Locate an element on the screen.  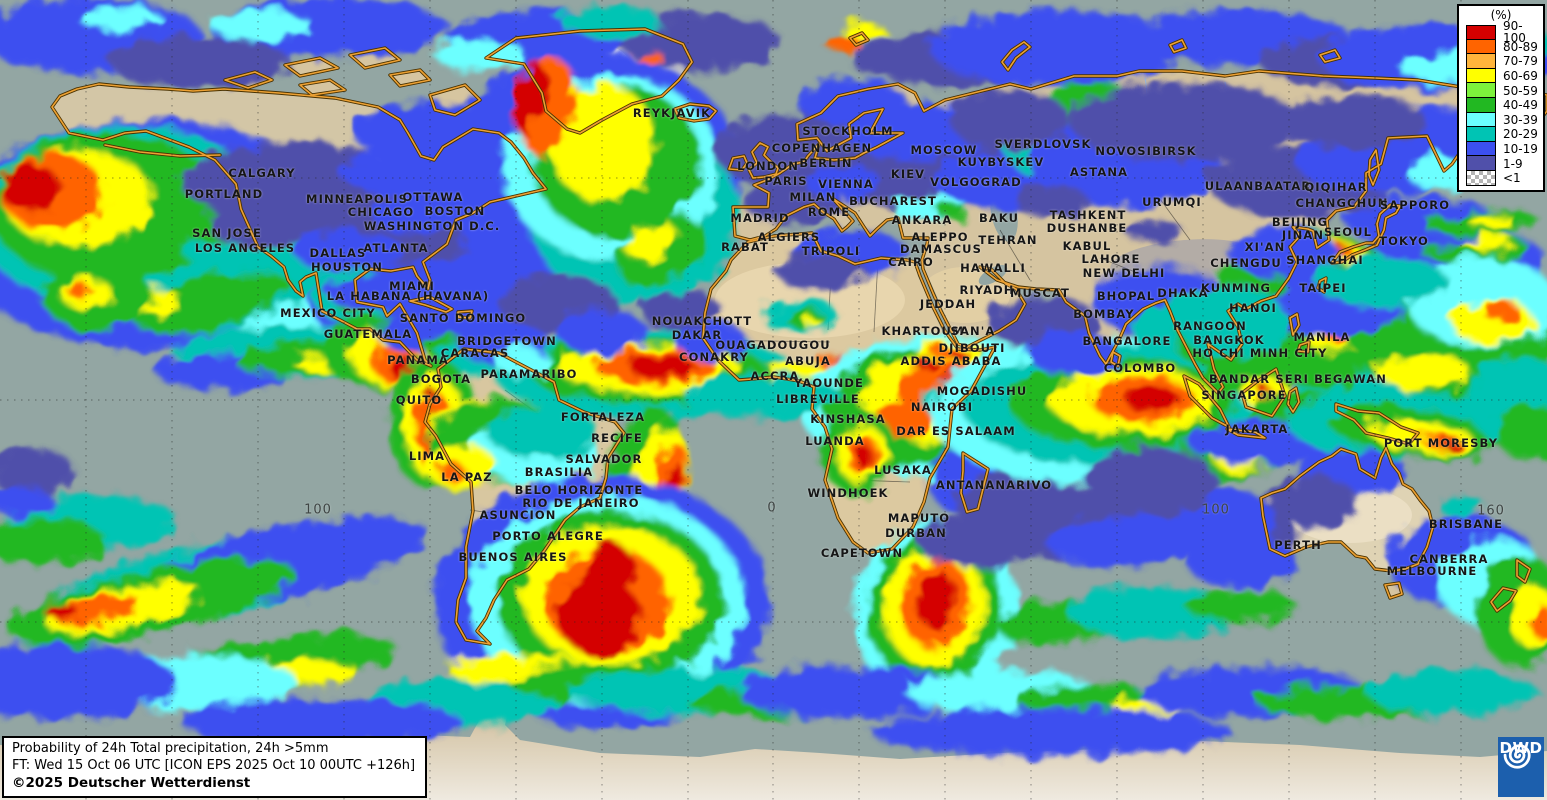
legend-range-label: 20-29 is located at coordinates (1520, 134).